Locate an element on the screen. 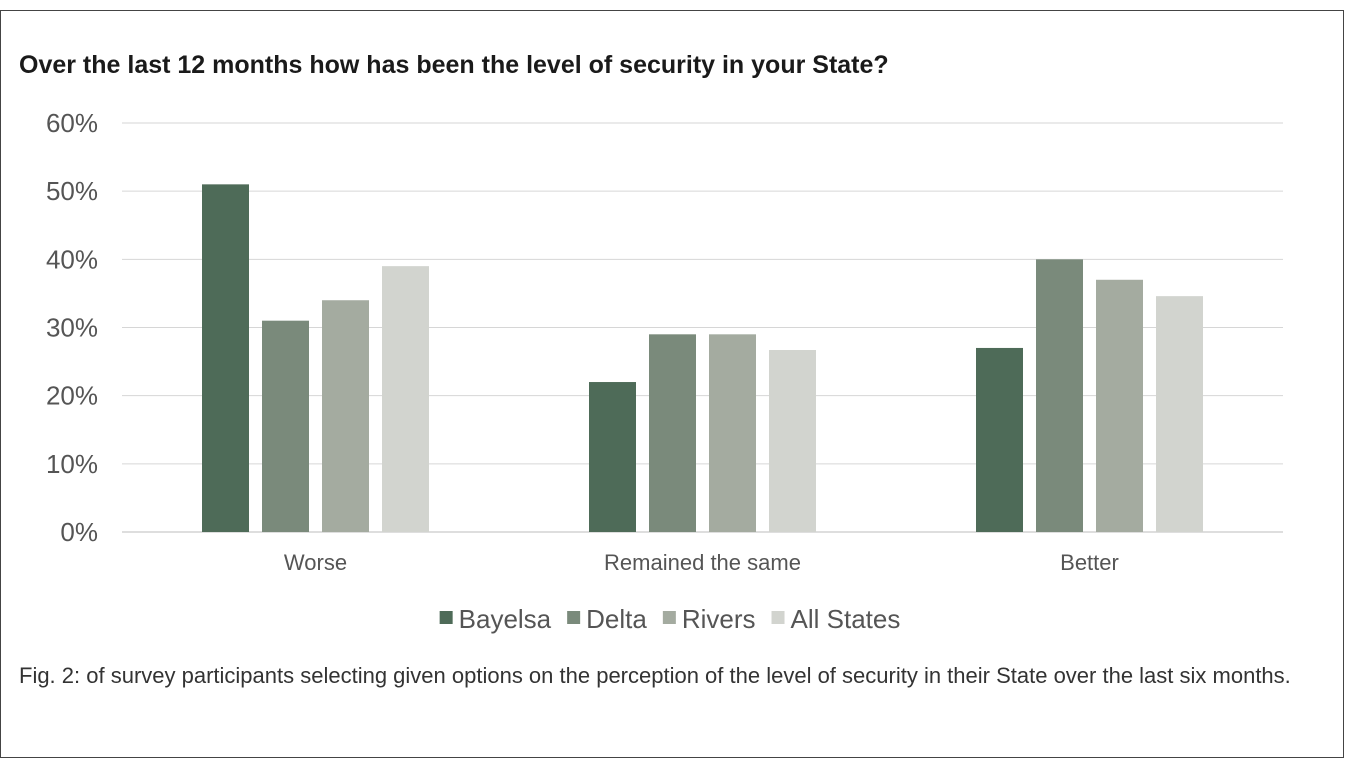  y-tick-label: 50% is located at coordinates (72, 191).